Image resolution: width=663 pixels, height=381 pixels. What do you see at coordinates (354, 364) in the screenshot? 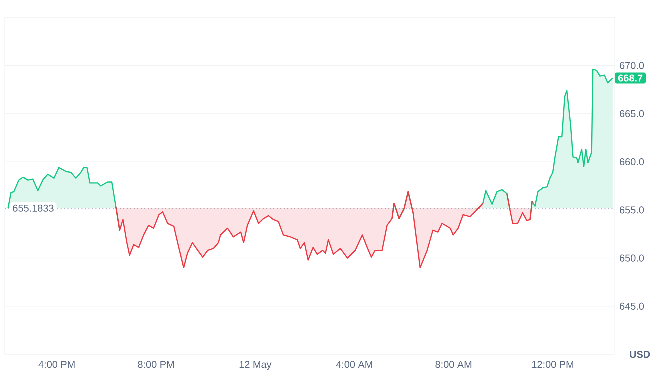
I see `x-tick-label: 4:00 AM` at bounding box center [354, 364].